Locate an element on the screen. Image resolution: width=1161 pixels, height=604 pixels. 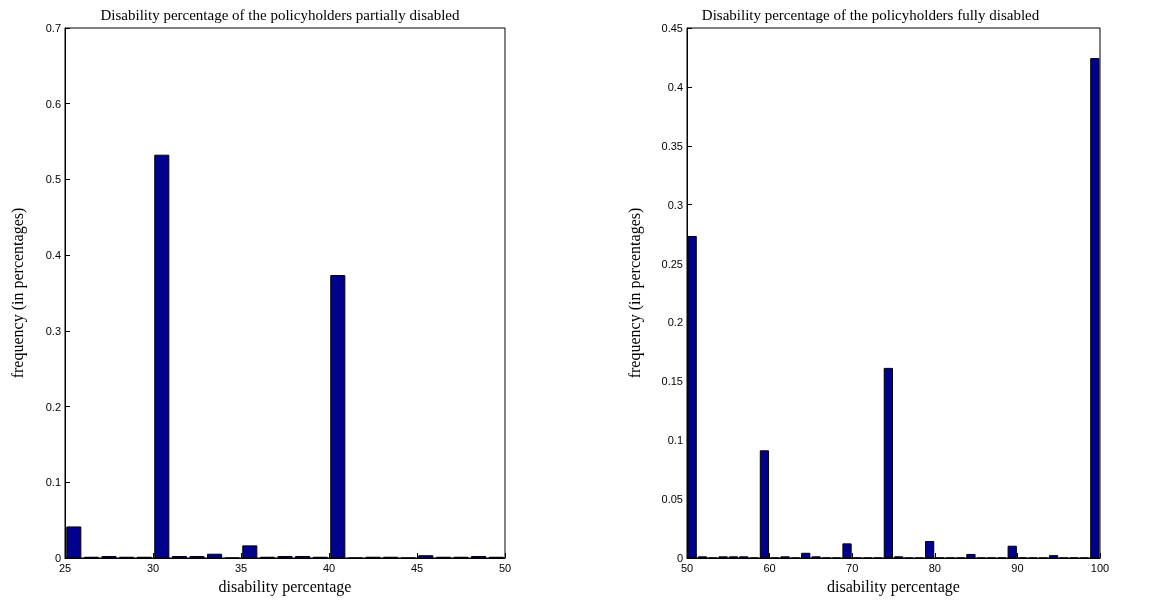
y-tick-label: 0.25 is located at coordinates (672, 263).